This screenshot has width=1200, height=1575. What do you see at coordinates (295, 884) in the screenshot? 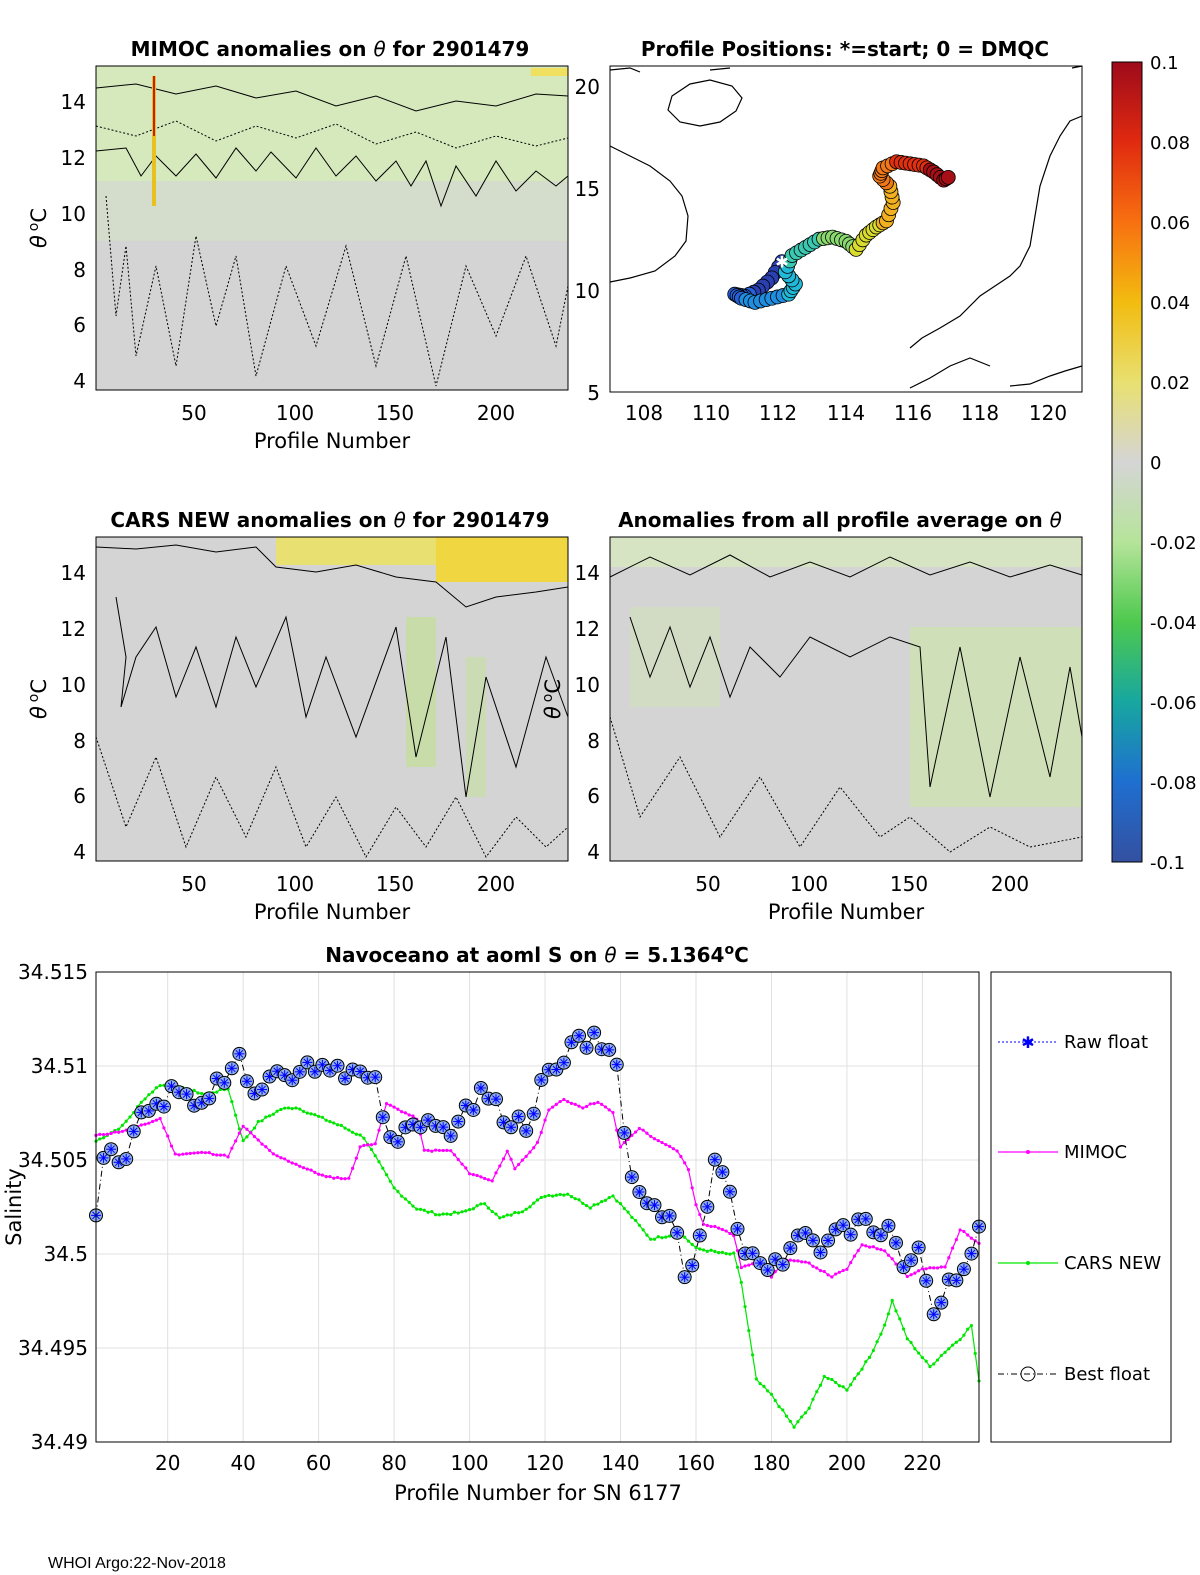
I see `cars-xtick: 100` at bounding box center [295, 884].